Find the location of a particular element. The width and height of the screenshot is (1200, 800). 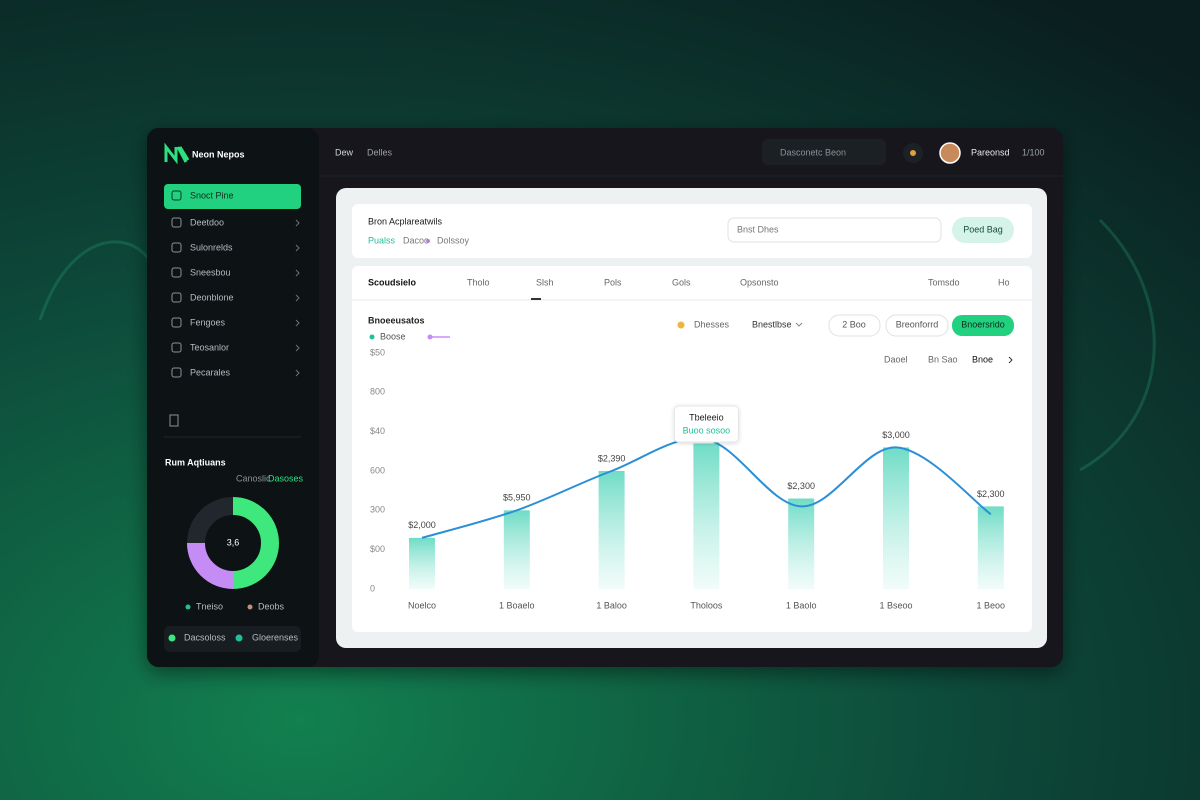

x-tick-label: Noelco is located at coordinates (422, 605).